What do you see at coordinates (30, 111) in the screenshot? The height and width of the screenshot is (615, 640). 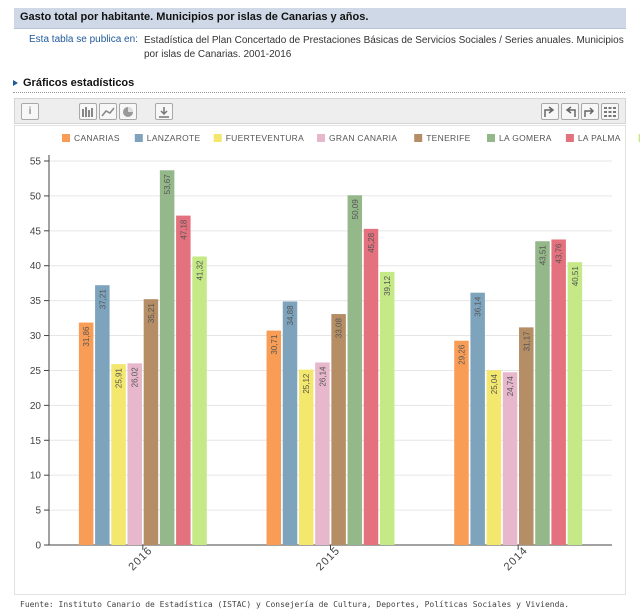 I see `info-icon: i` at bounding box center [30, 111].